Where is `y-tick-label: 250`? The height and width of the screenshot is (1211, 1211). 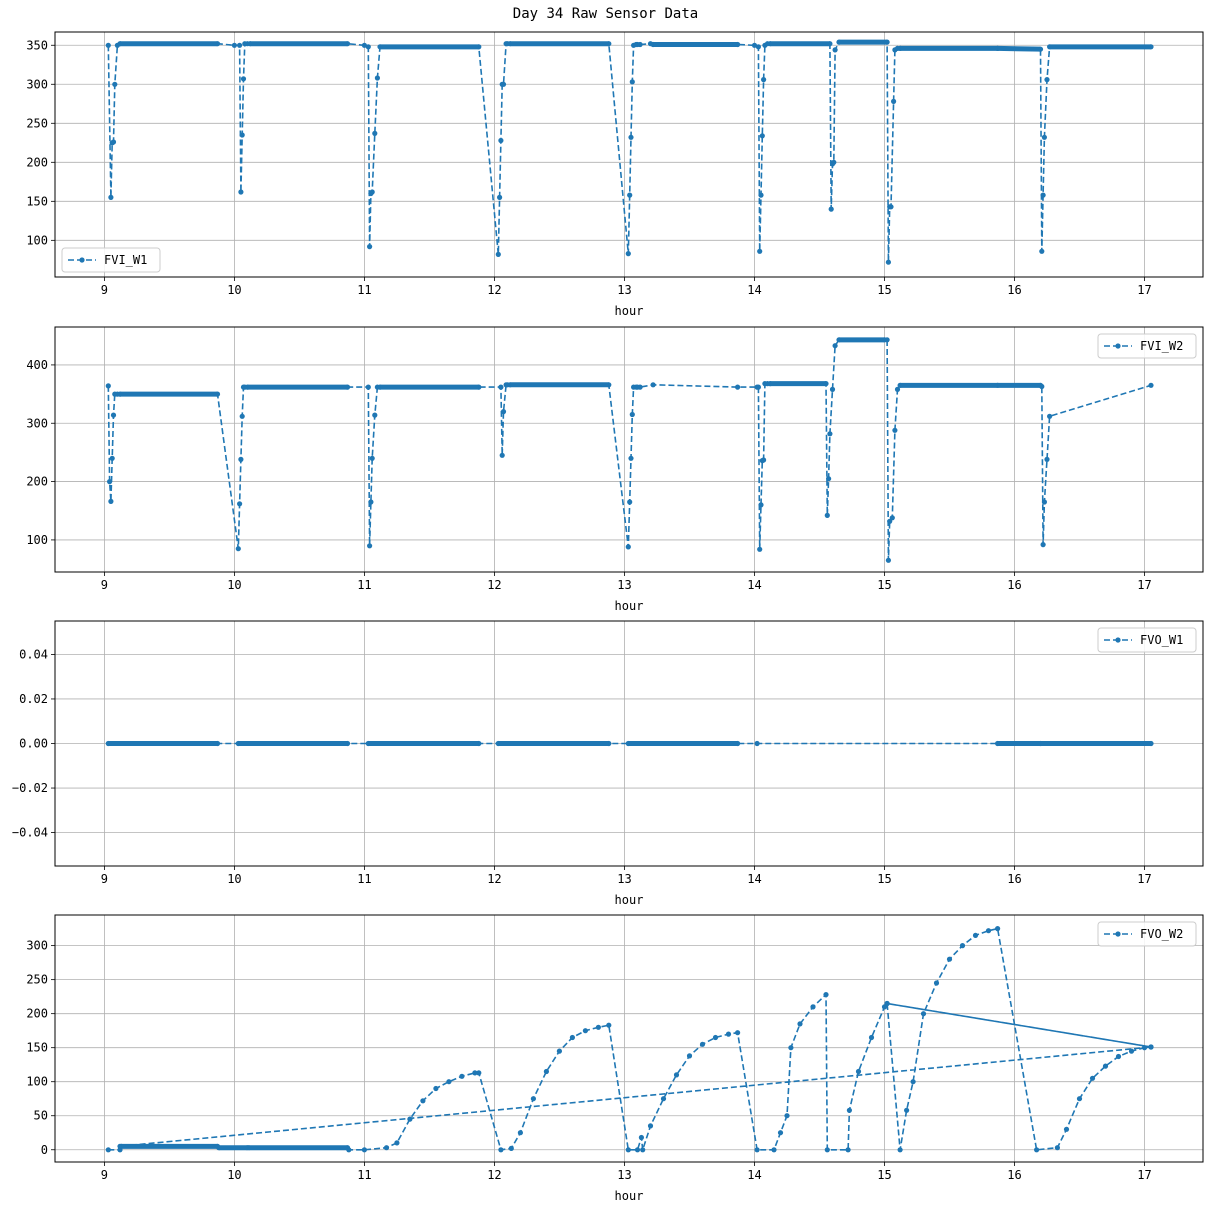
y-tick-label: 250 is located at coordinates (37, 123).